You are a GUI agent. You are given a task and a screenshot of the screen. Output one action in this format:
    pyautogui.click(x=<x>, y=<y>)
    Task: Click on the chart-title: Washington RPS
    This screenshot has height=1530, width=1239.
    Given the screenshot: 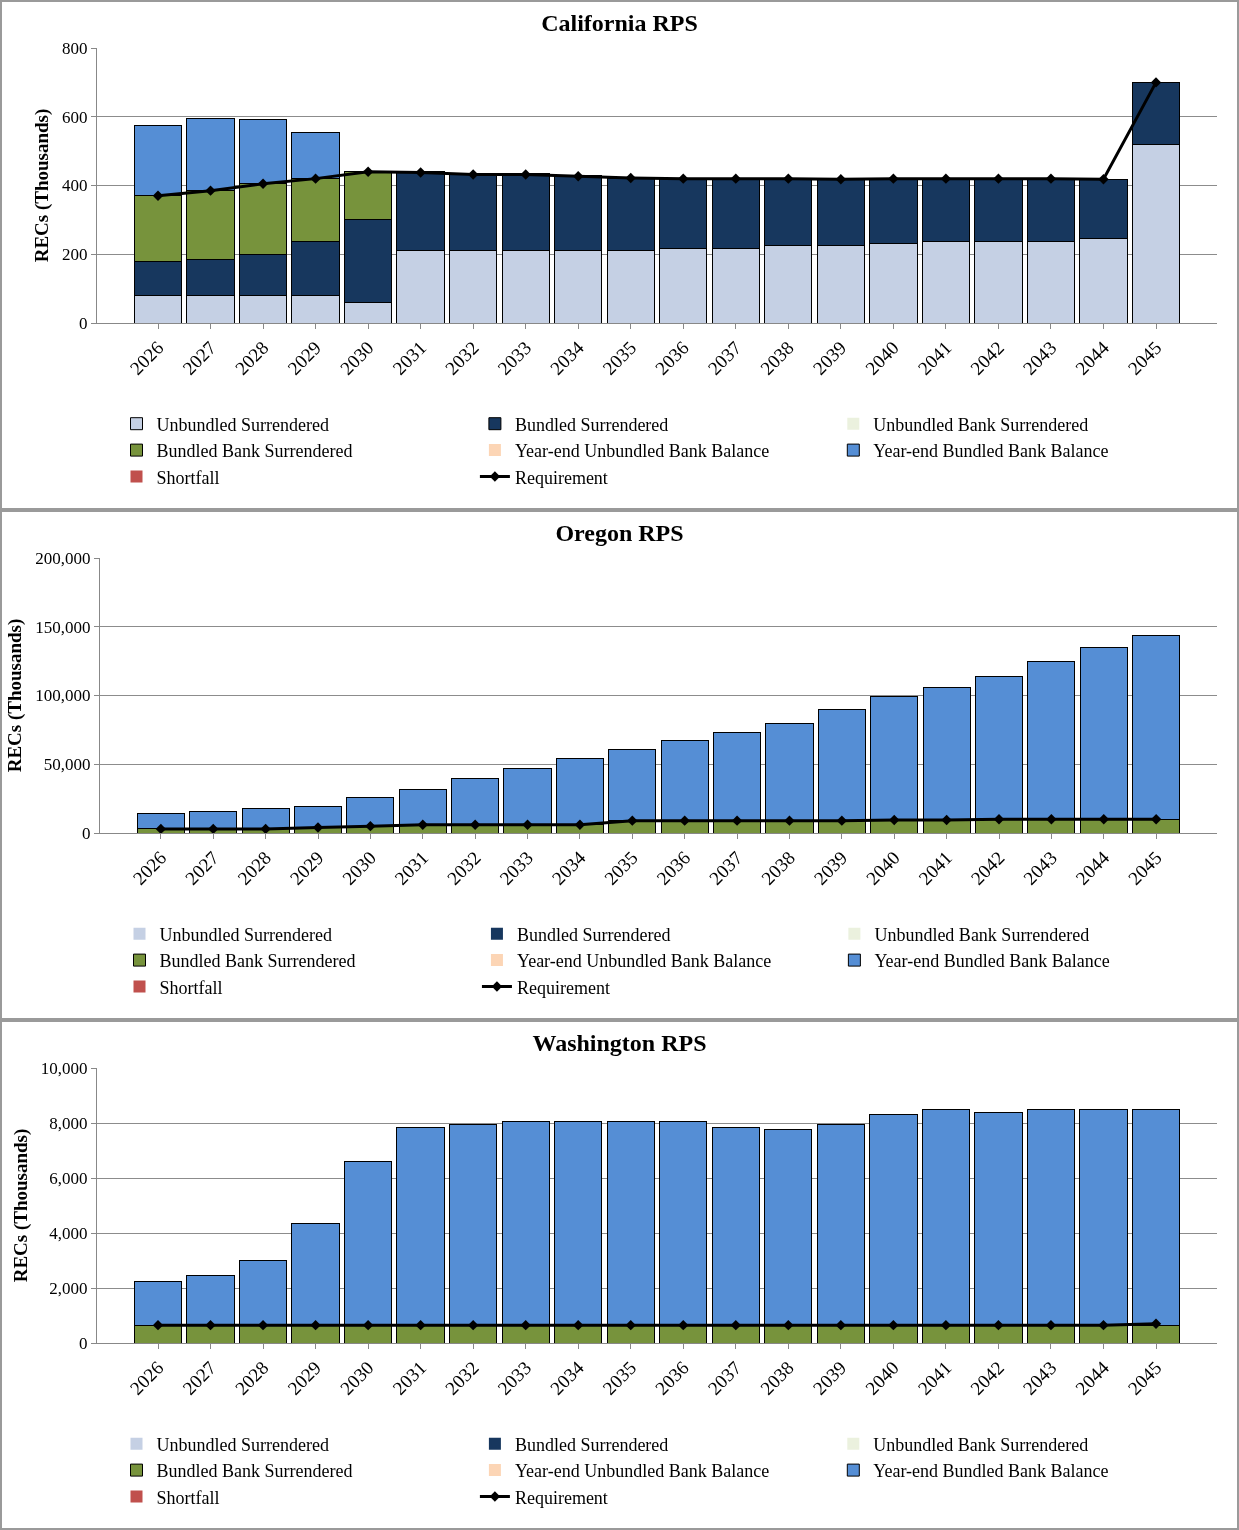 What is the action you would take?
    pyautogui.click(x=619, y=1043)
    